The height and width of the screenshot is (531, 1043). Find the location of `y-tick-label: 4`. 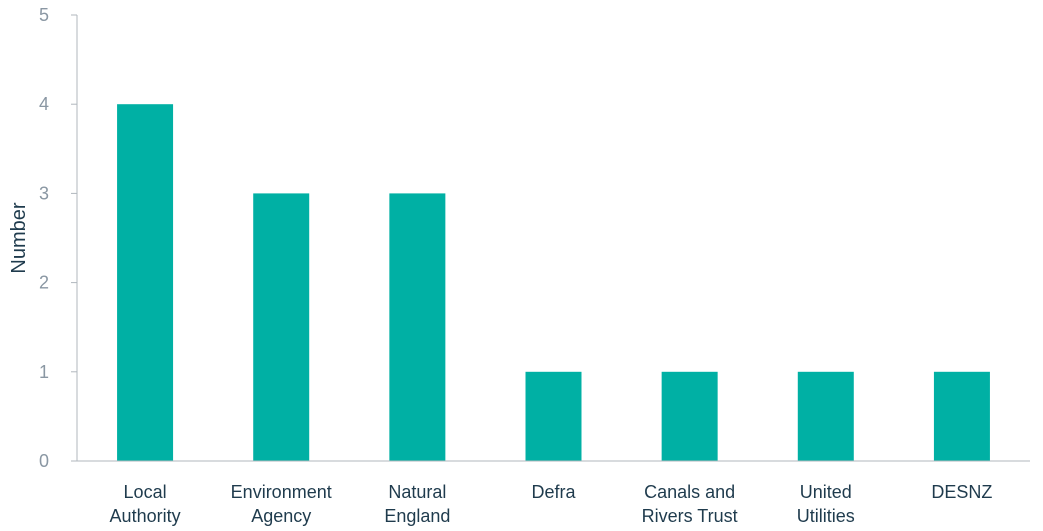

y-tick-label: 4 is located at coordinates (44, 104).